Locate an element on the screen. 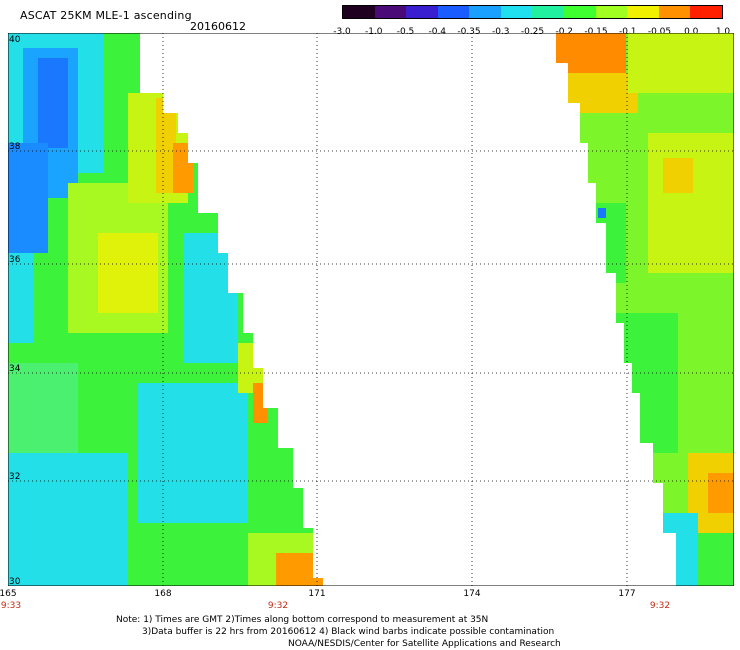 The height and width of the screenshot is (650, 740). lat-tick-label: 32 is located at coordinates (14, 477).